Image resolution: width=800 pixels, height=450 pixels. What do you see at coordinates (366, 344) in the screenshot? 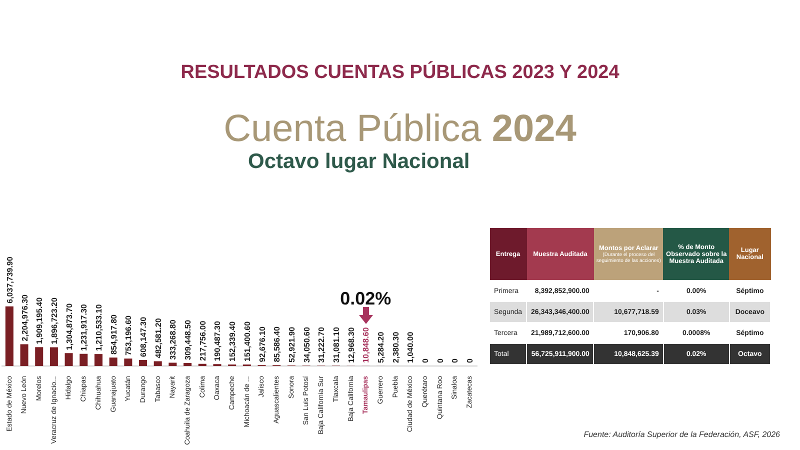
I see `data-label: 10,848.60` at bounding box center [366, 344].